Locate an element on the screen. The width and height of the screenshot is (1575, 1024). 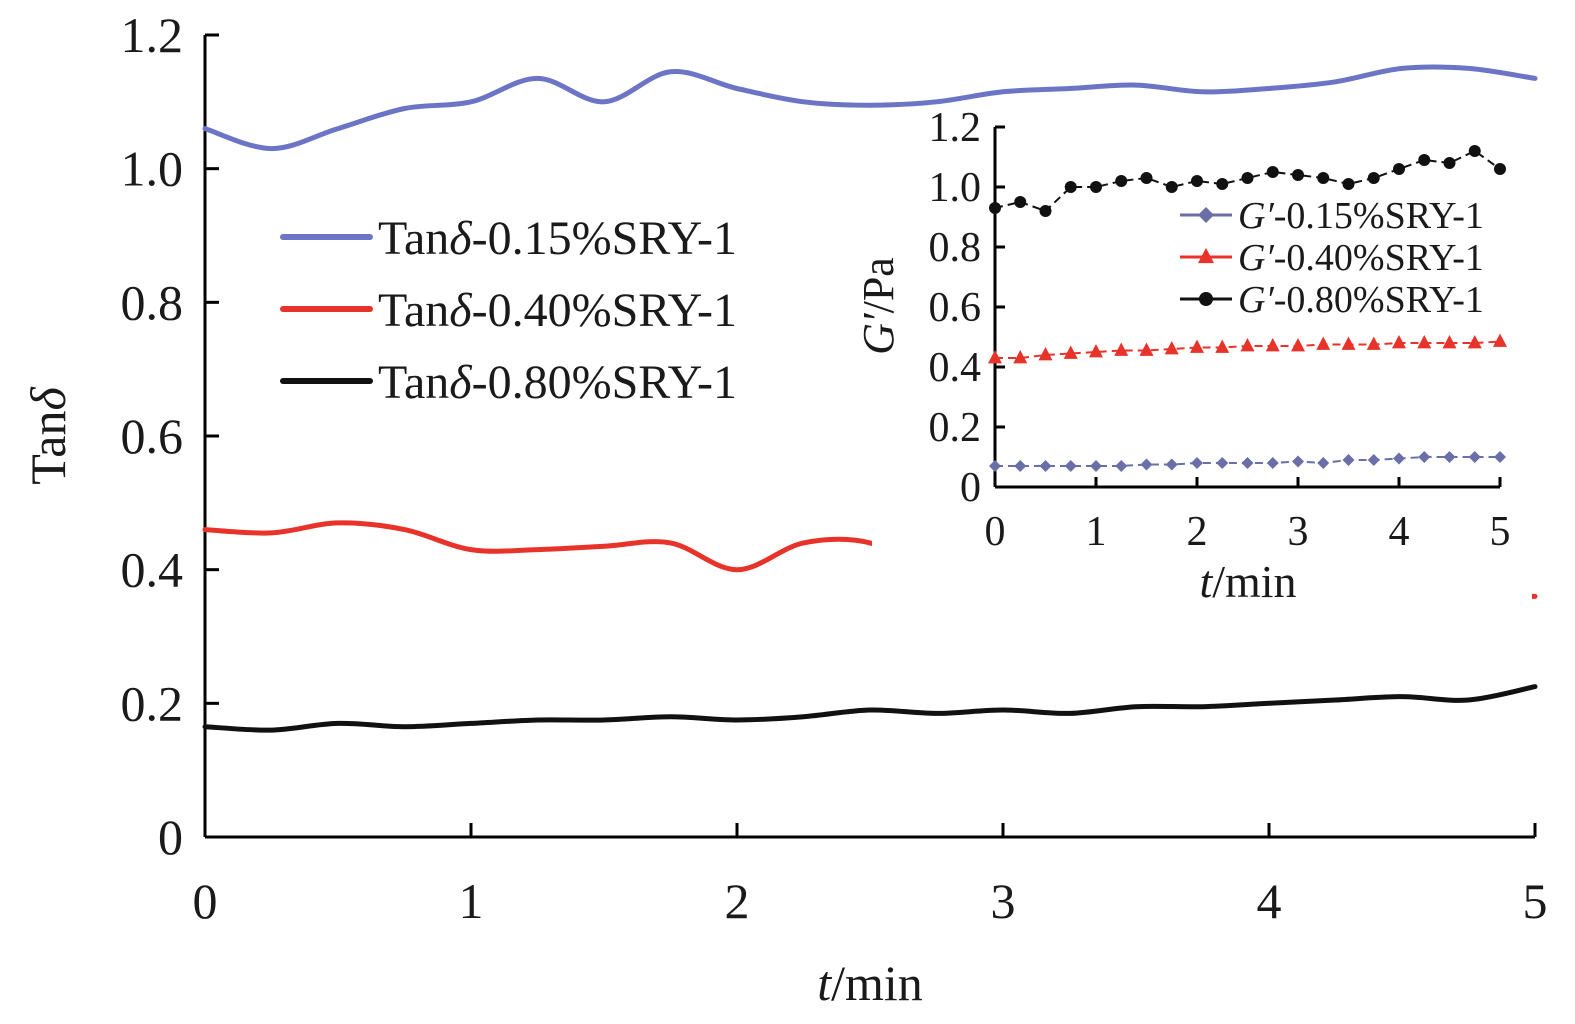
legend-item: Tanδ-0.15%SRY-1 is located at coordinates (508, 238).